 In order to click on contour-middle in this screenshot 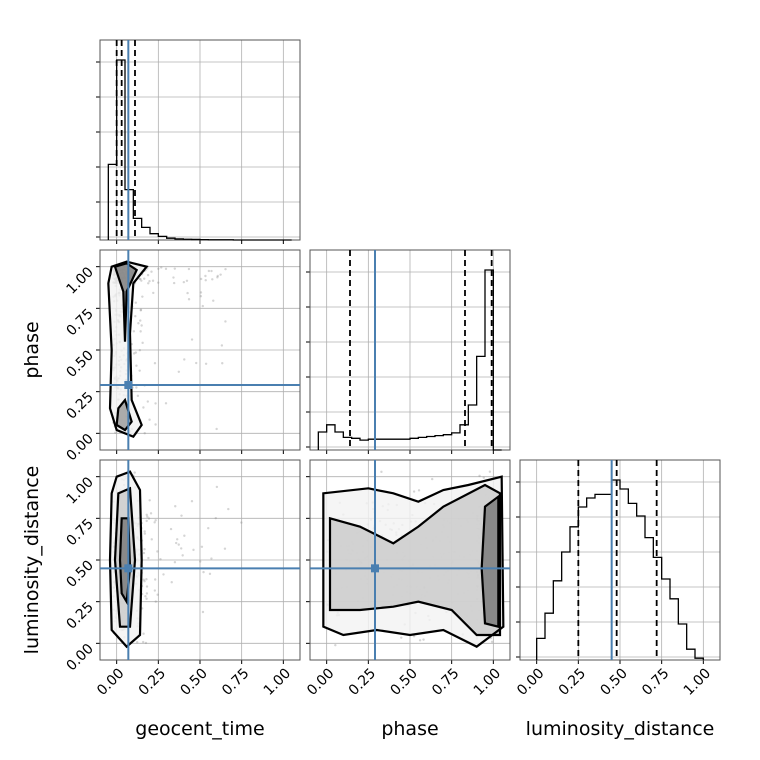, I will do `click(415, 560)`.